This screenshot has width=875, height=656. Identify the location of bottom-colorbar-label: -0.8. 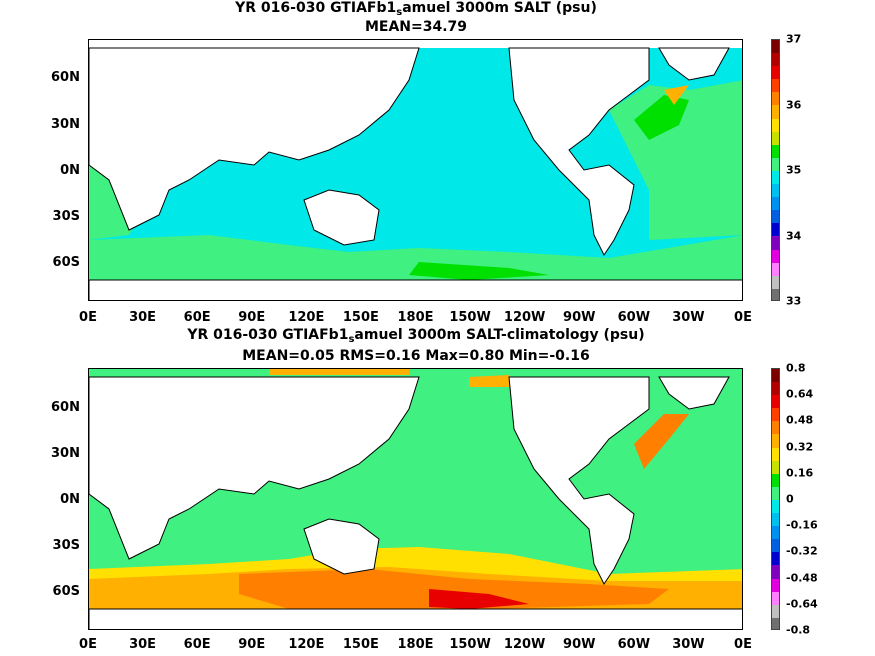
(798, 630).